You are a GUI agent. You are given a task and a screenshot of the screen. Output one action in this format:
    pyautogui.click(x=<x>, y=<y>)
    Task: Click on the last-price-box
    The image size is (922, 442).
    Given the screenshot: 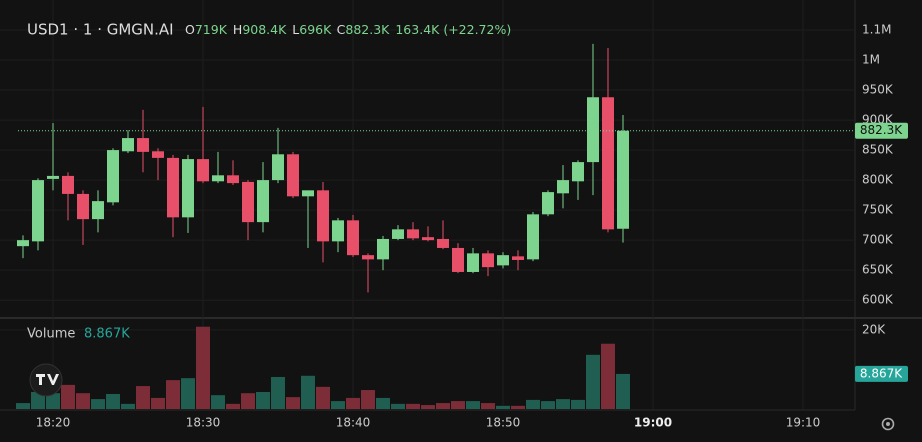 What is the action you would take?
    pyautogui.click(x=881, y=130)
    